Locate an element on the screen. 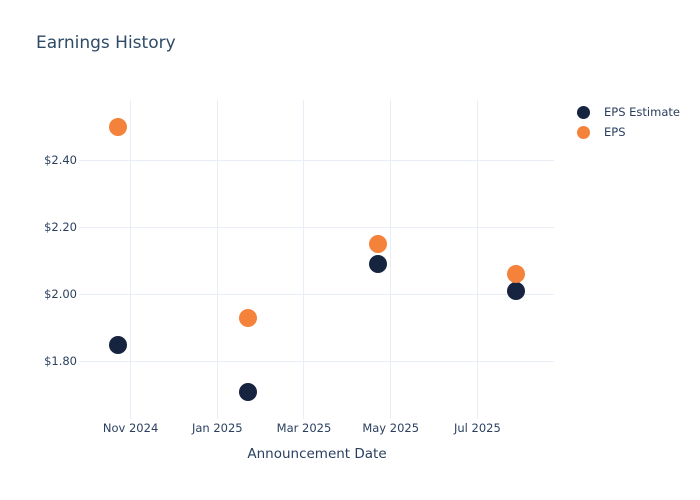 The height and width of the screenshot is (500, 700). x-tick-label: Jan 2025 is located at coordinates (217, 428).